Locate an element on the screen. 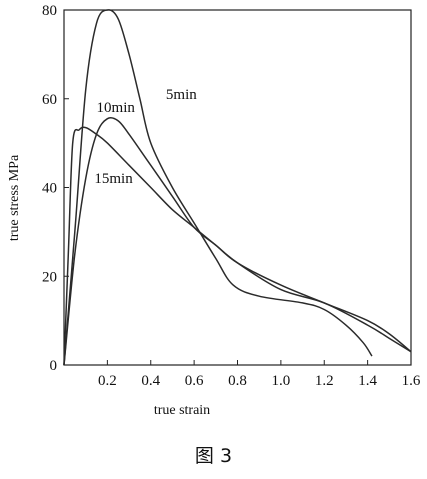  x-tick-label: 0.4 is located at coordinates (150, 381).